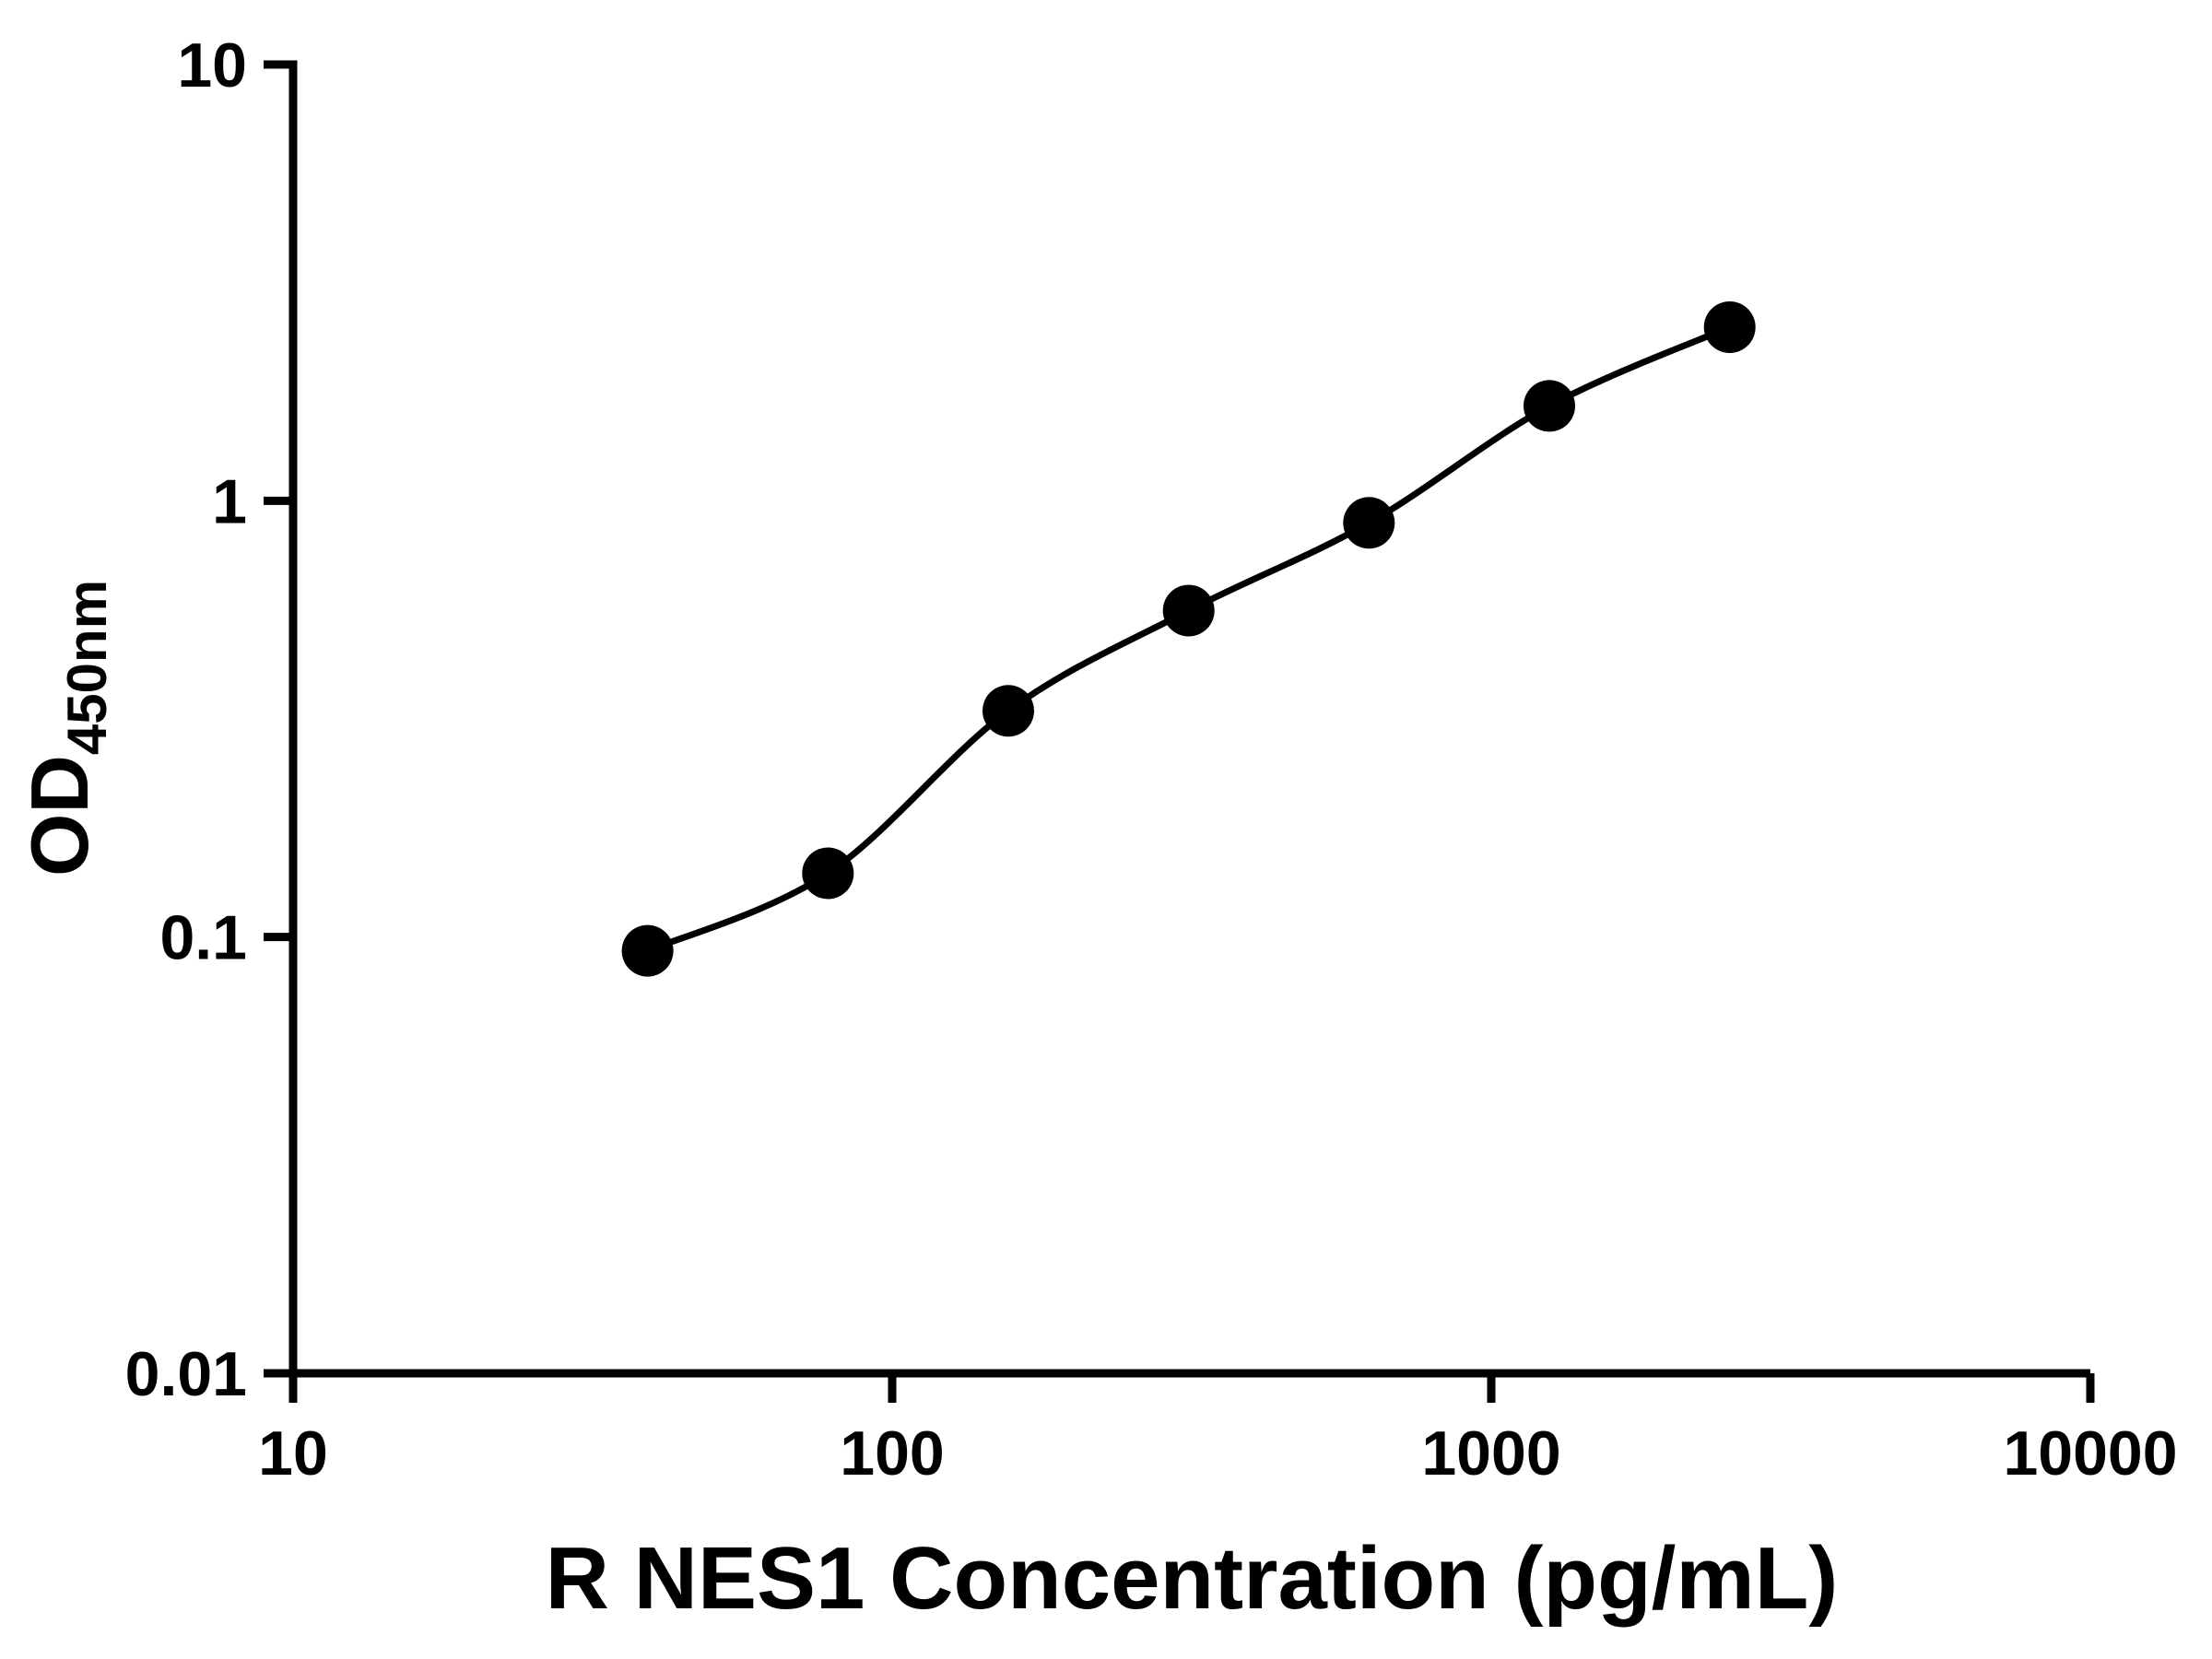  I want to click on y-axis-title-sub: 450nm, so click(87, 667).